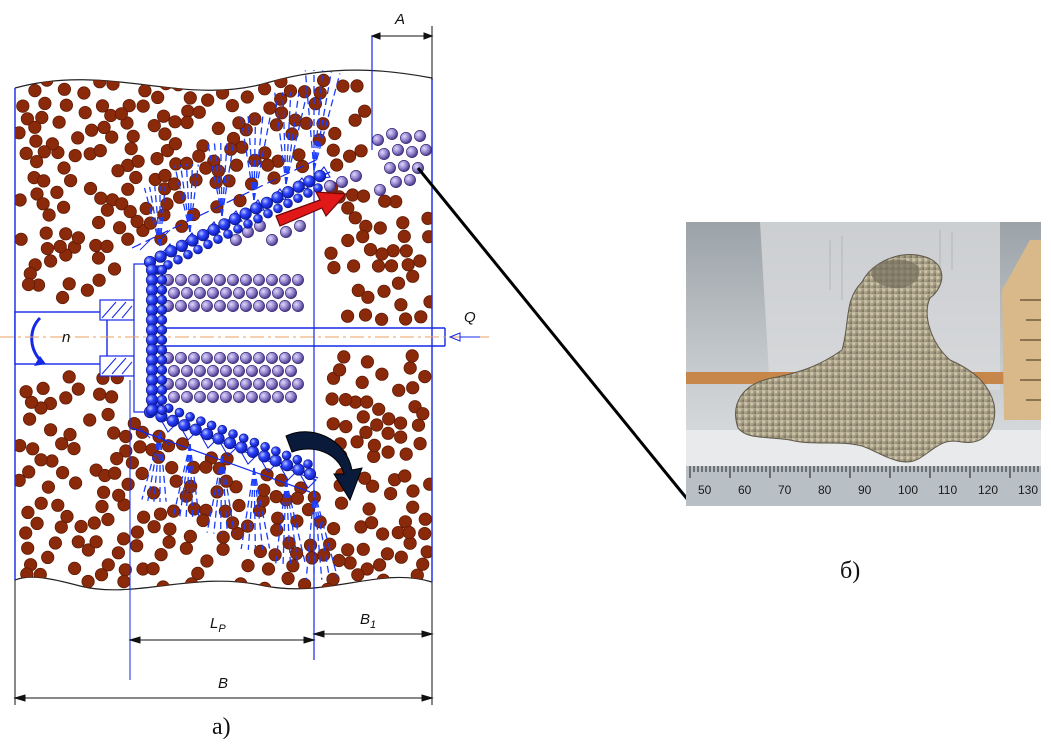 This screenshot has height=746, width=1051. I want to click on ruler-tick-label: 50, so click(705, 490).